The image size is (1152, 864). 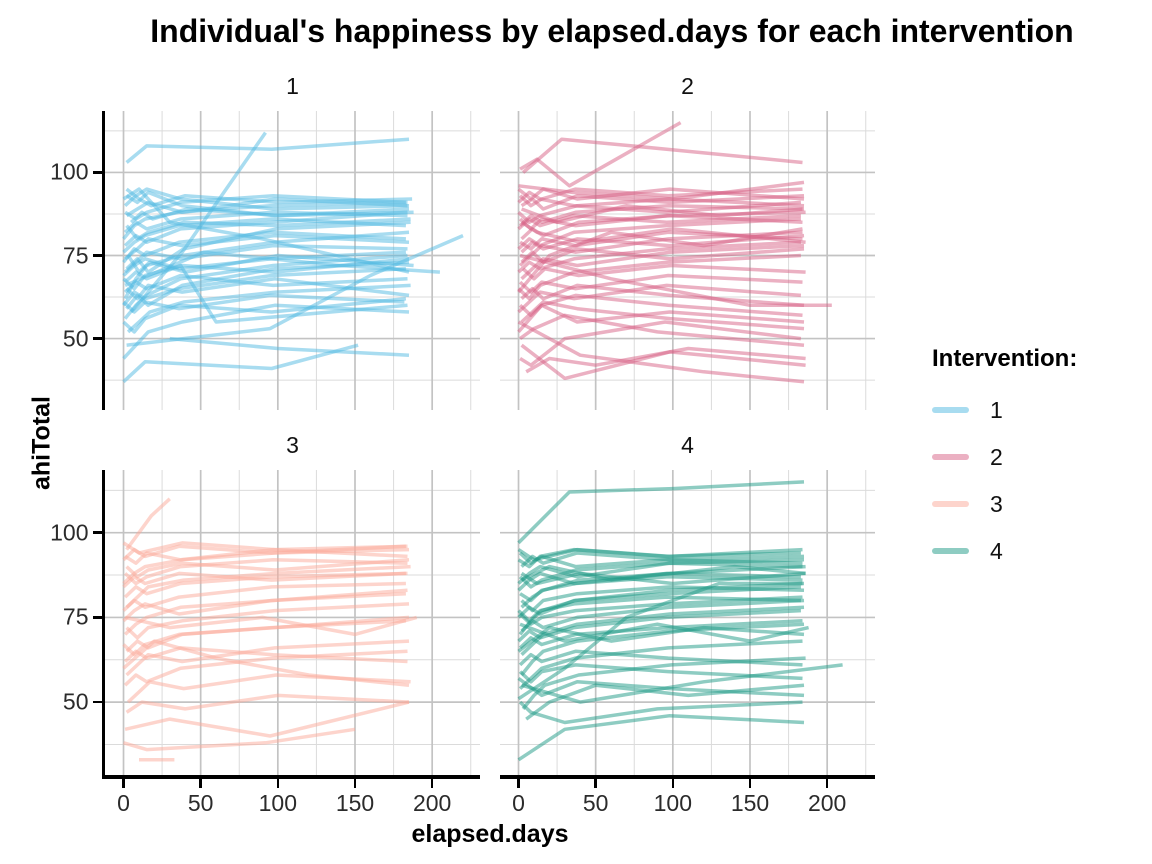 I want to click on legend-item-2: 2, so click(x=1039, y=457).